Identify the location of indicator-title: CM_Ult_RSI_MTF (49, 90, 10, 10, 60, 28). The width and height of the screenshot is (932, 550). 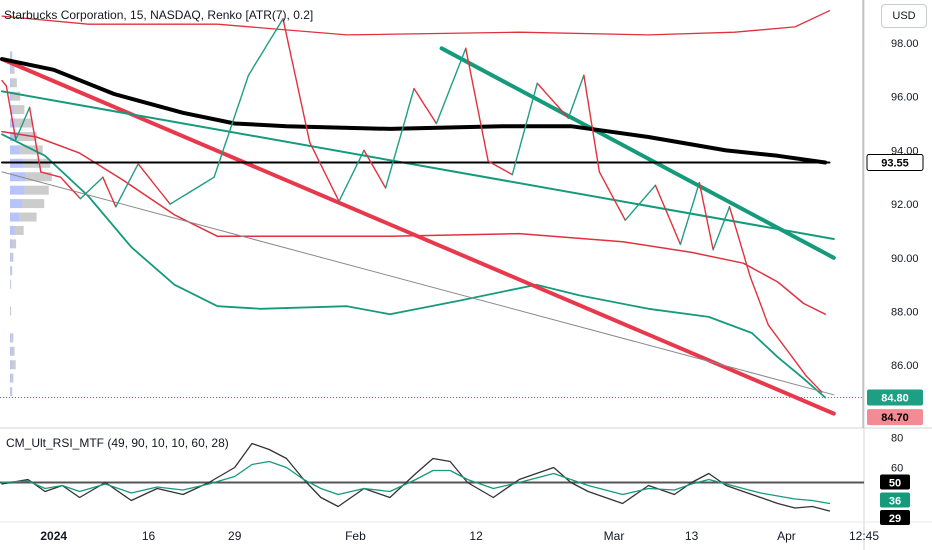
(117, 443).